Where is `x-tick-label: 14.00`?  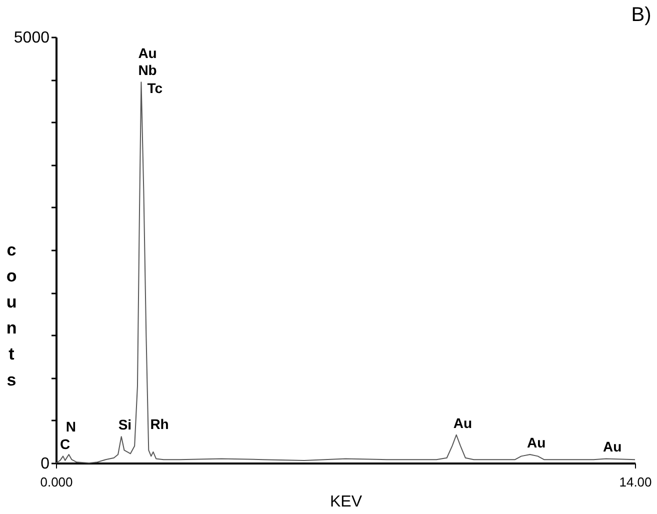 x-tick-label: 14.00 is located at coordinates (635, 482).